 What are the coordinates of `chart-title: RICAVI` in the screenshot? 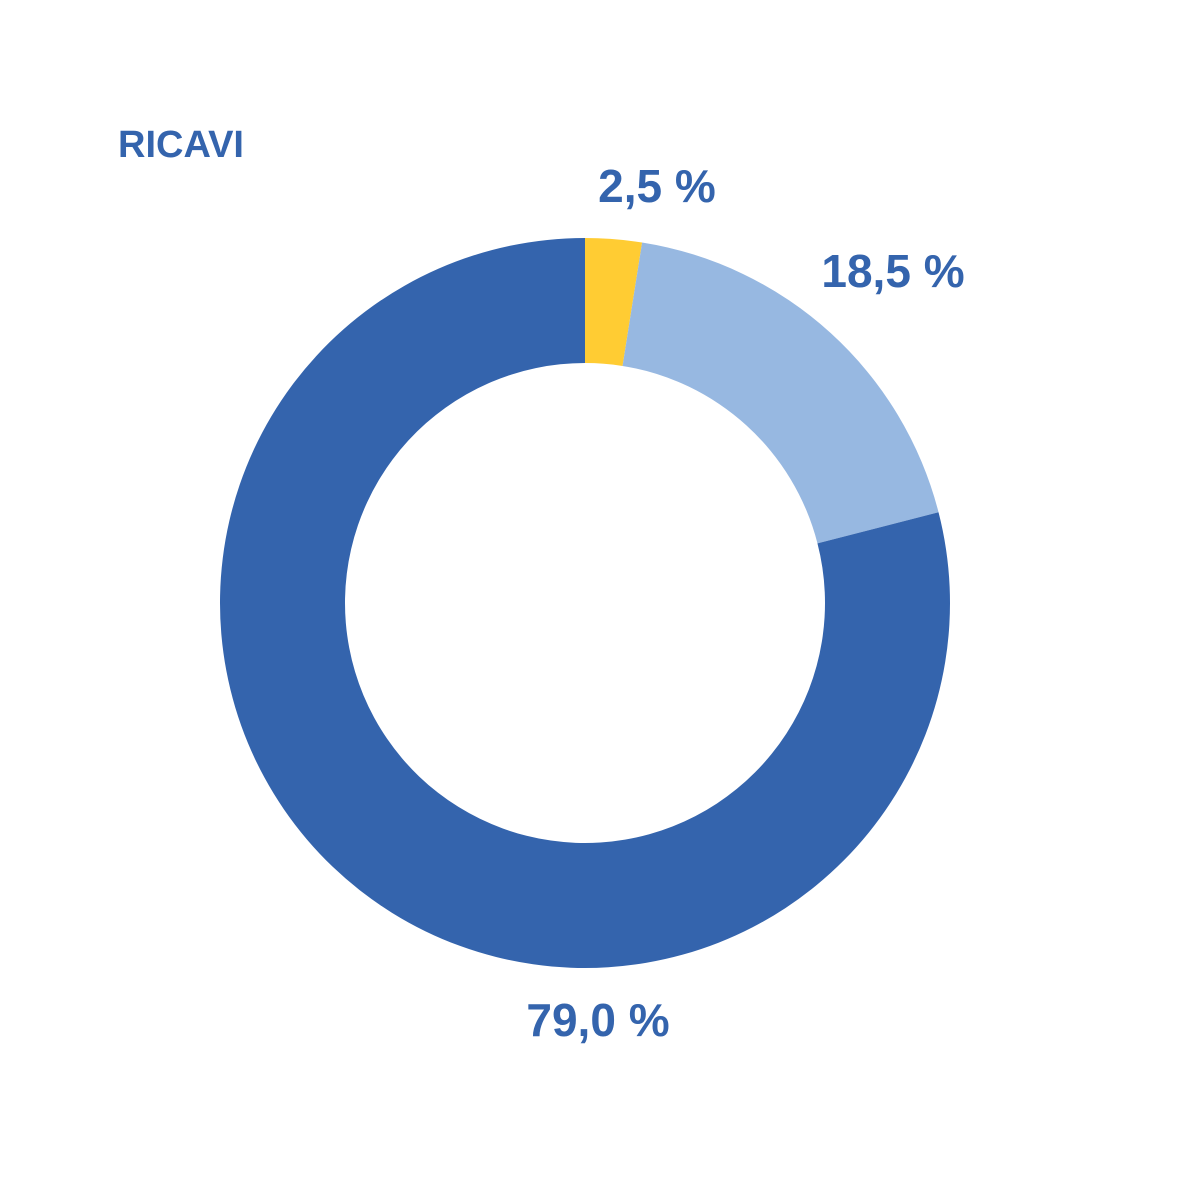 It's located at (181, 145).